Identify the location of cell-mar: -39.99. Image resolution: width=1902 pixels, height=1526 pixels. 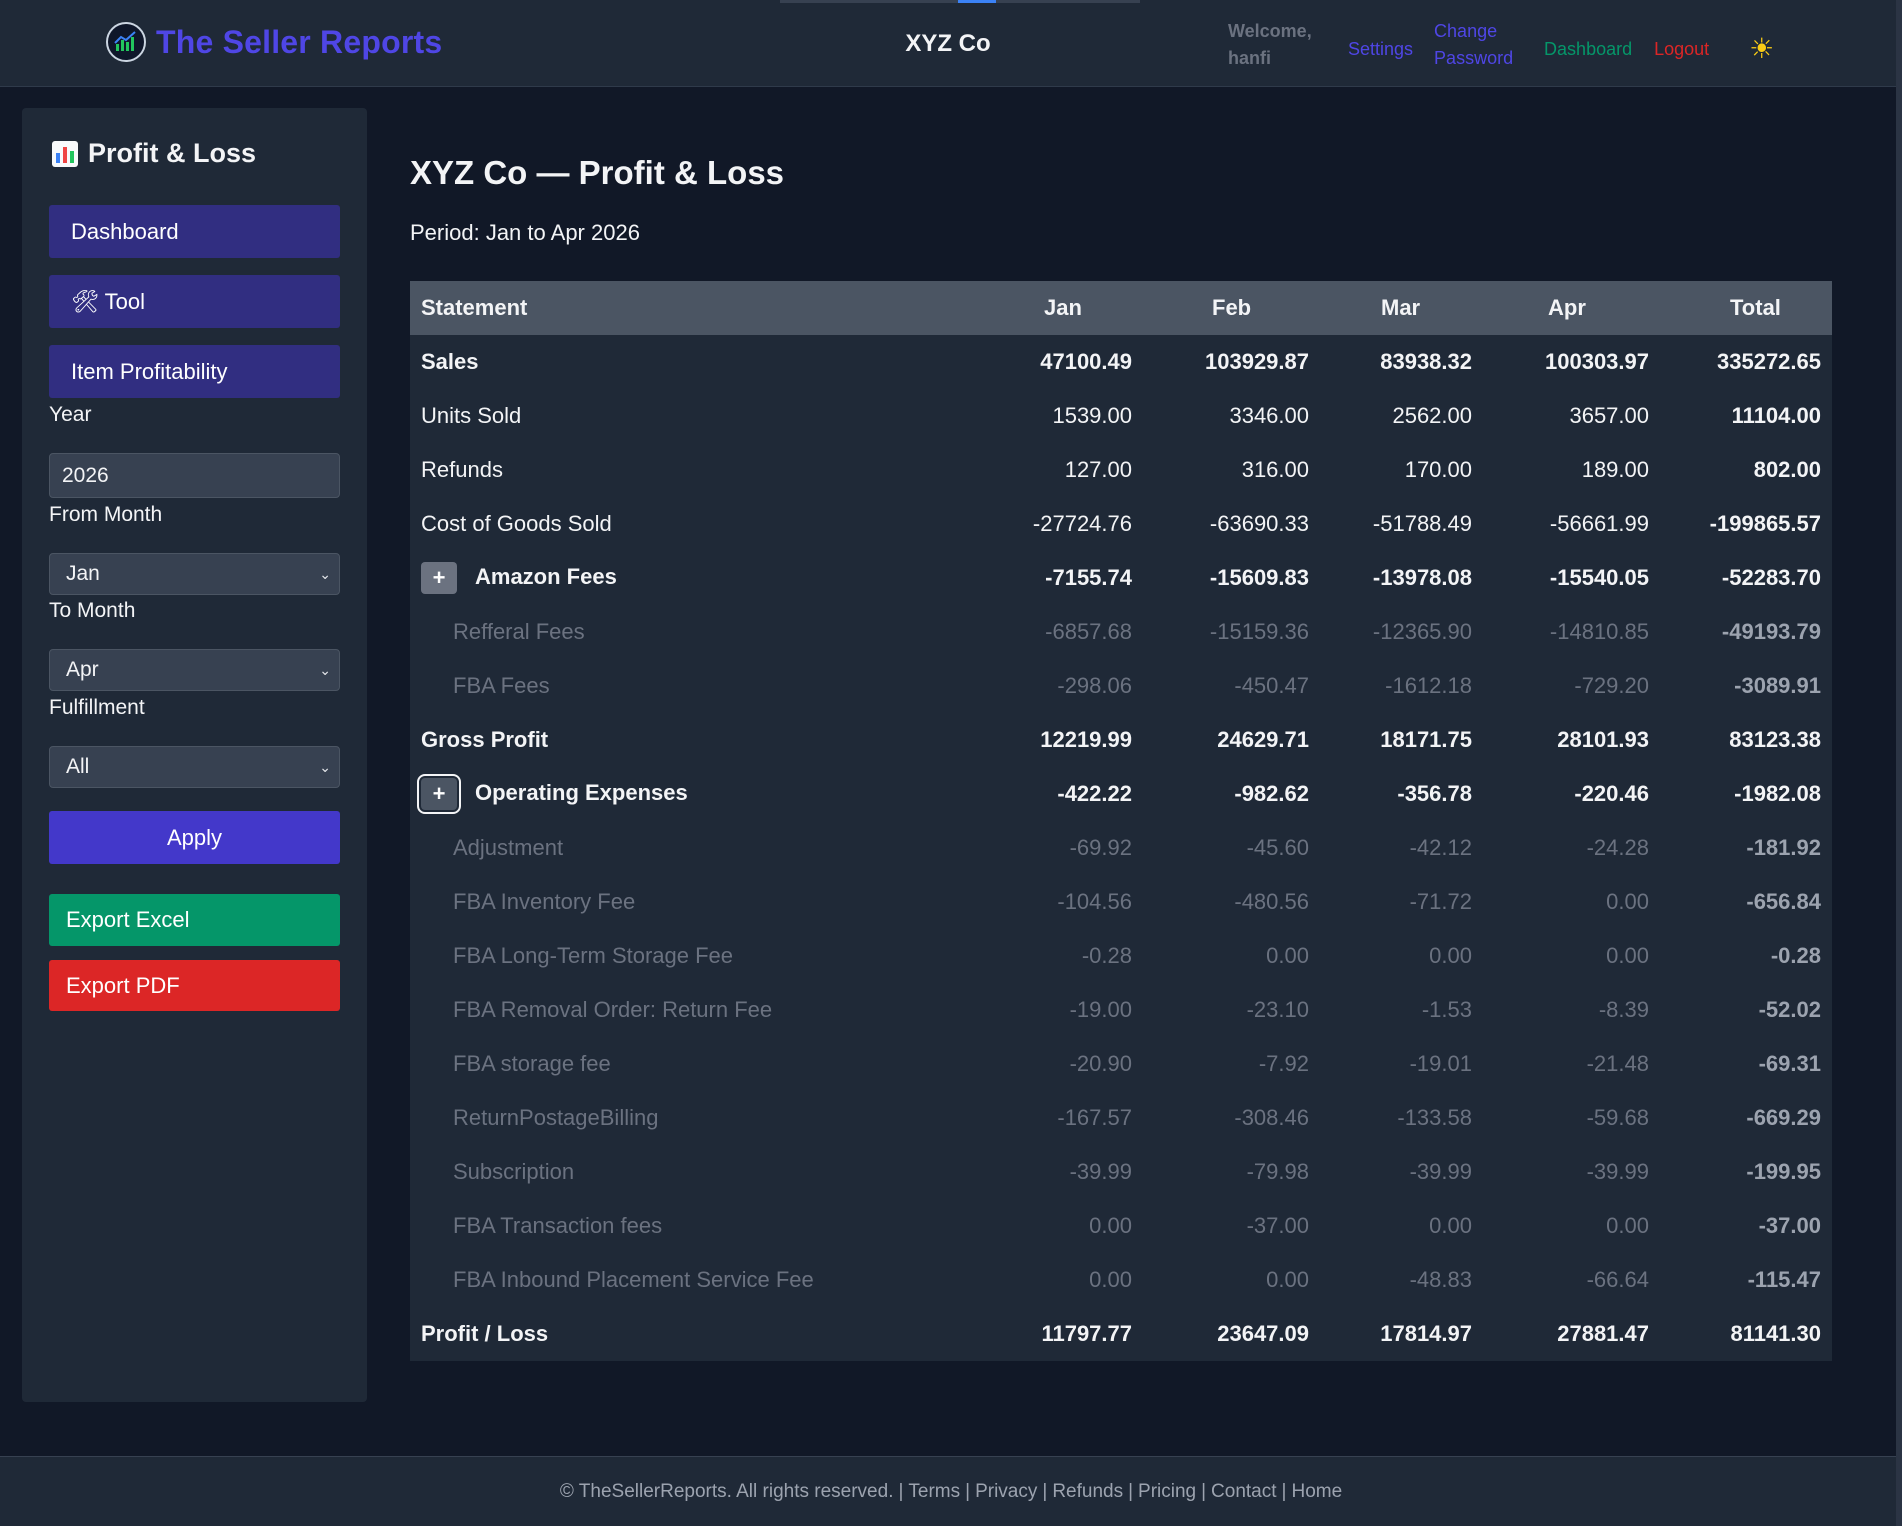
(1440, 1171).